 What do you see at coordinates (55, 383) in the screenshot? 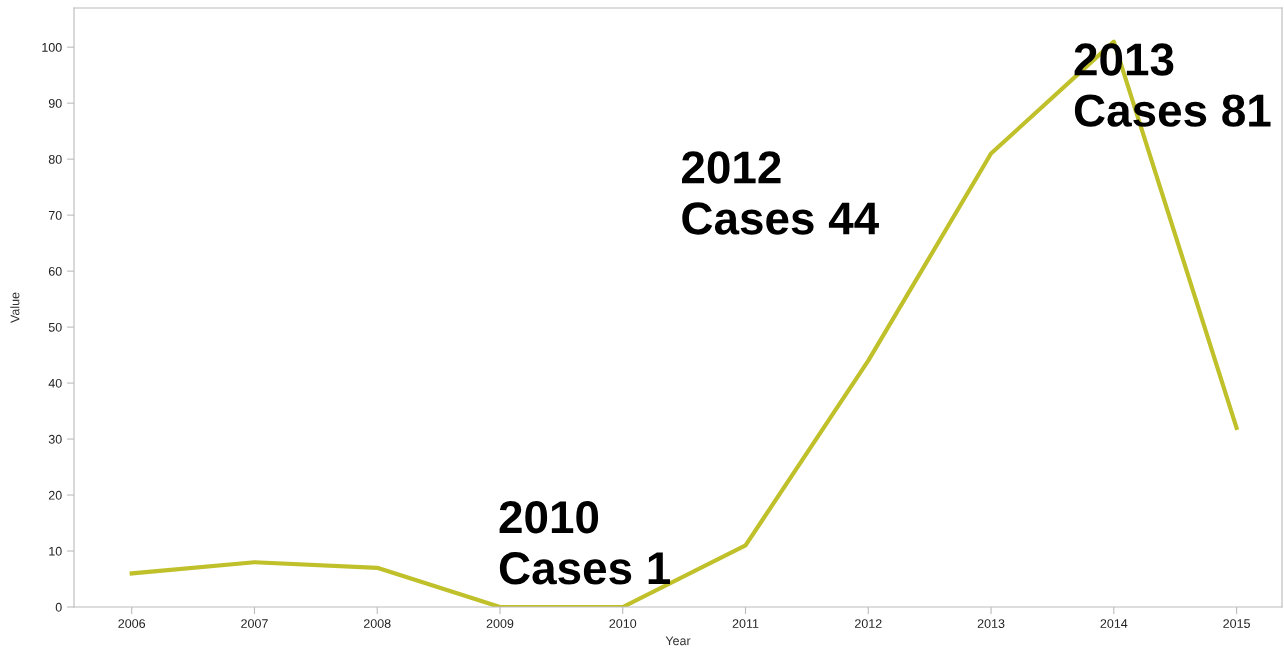
I see `y-tick-label: 40` at bounding box center [55, 383].